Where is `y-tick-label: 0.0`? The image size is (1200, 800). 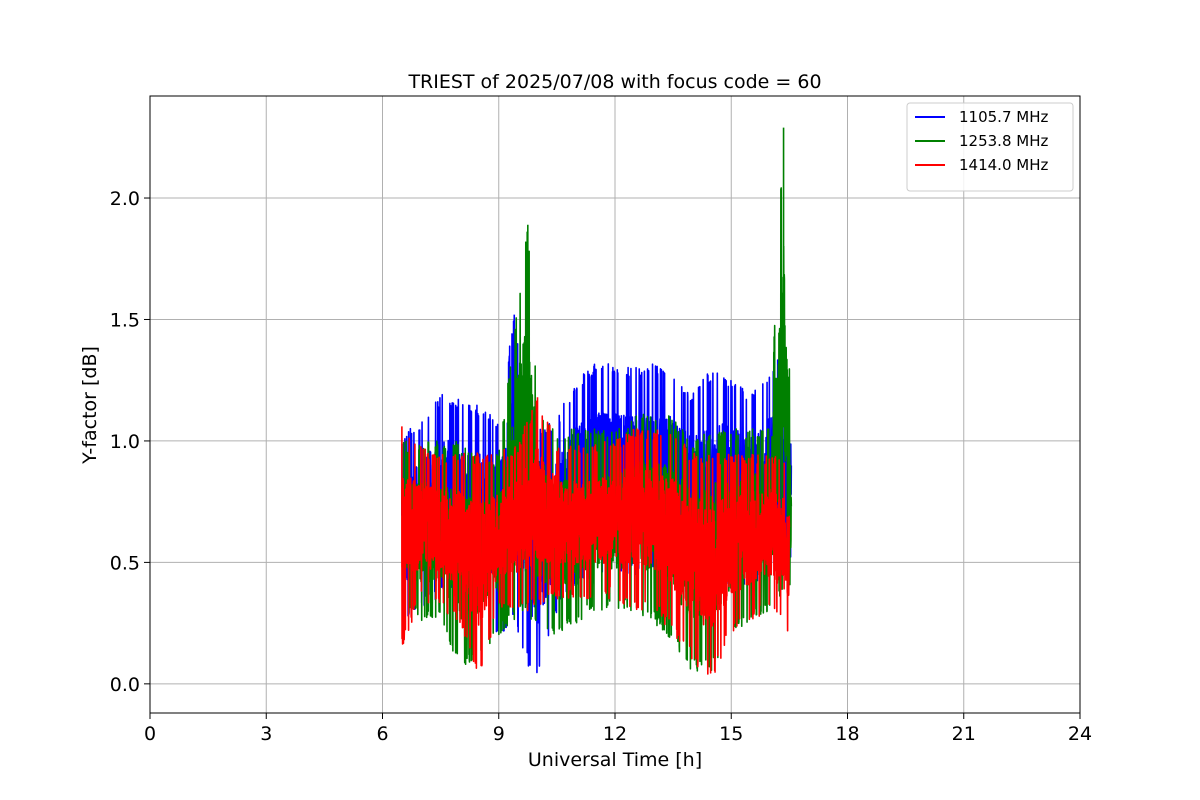
y-tick-label: 0.0 is located at coordinates (125, 685).